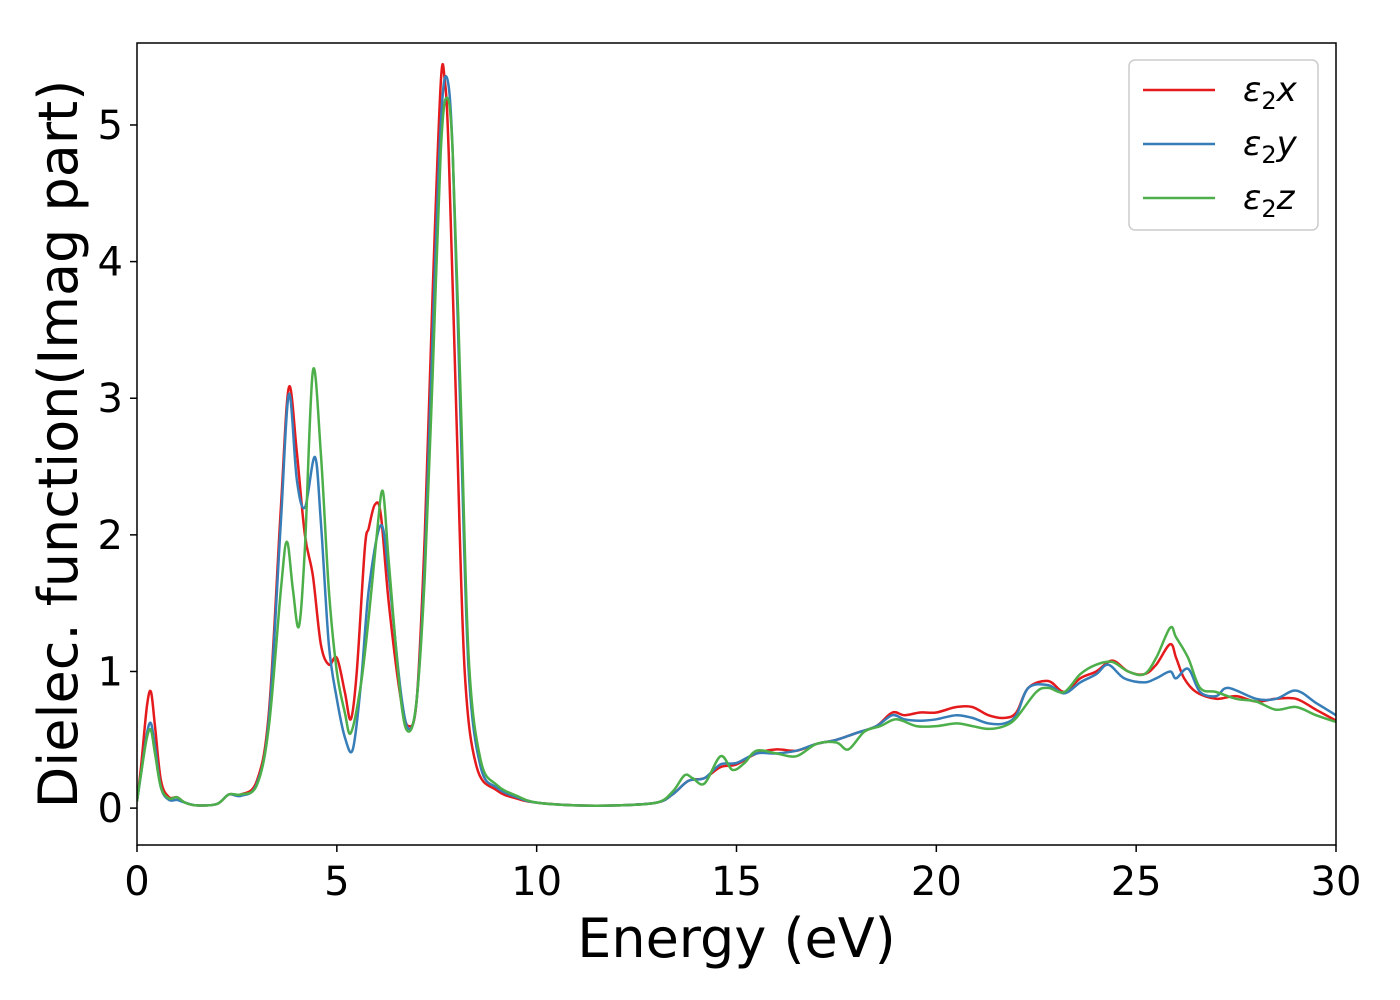 This screenshot has width=1400, height=1000. I want to click on x-tick-label: 20, so click(936, 882).